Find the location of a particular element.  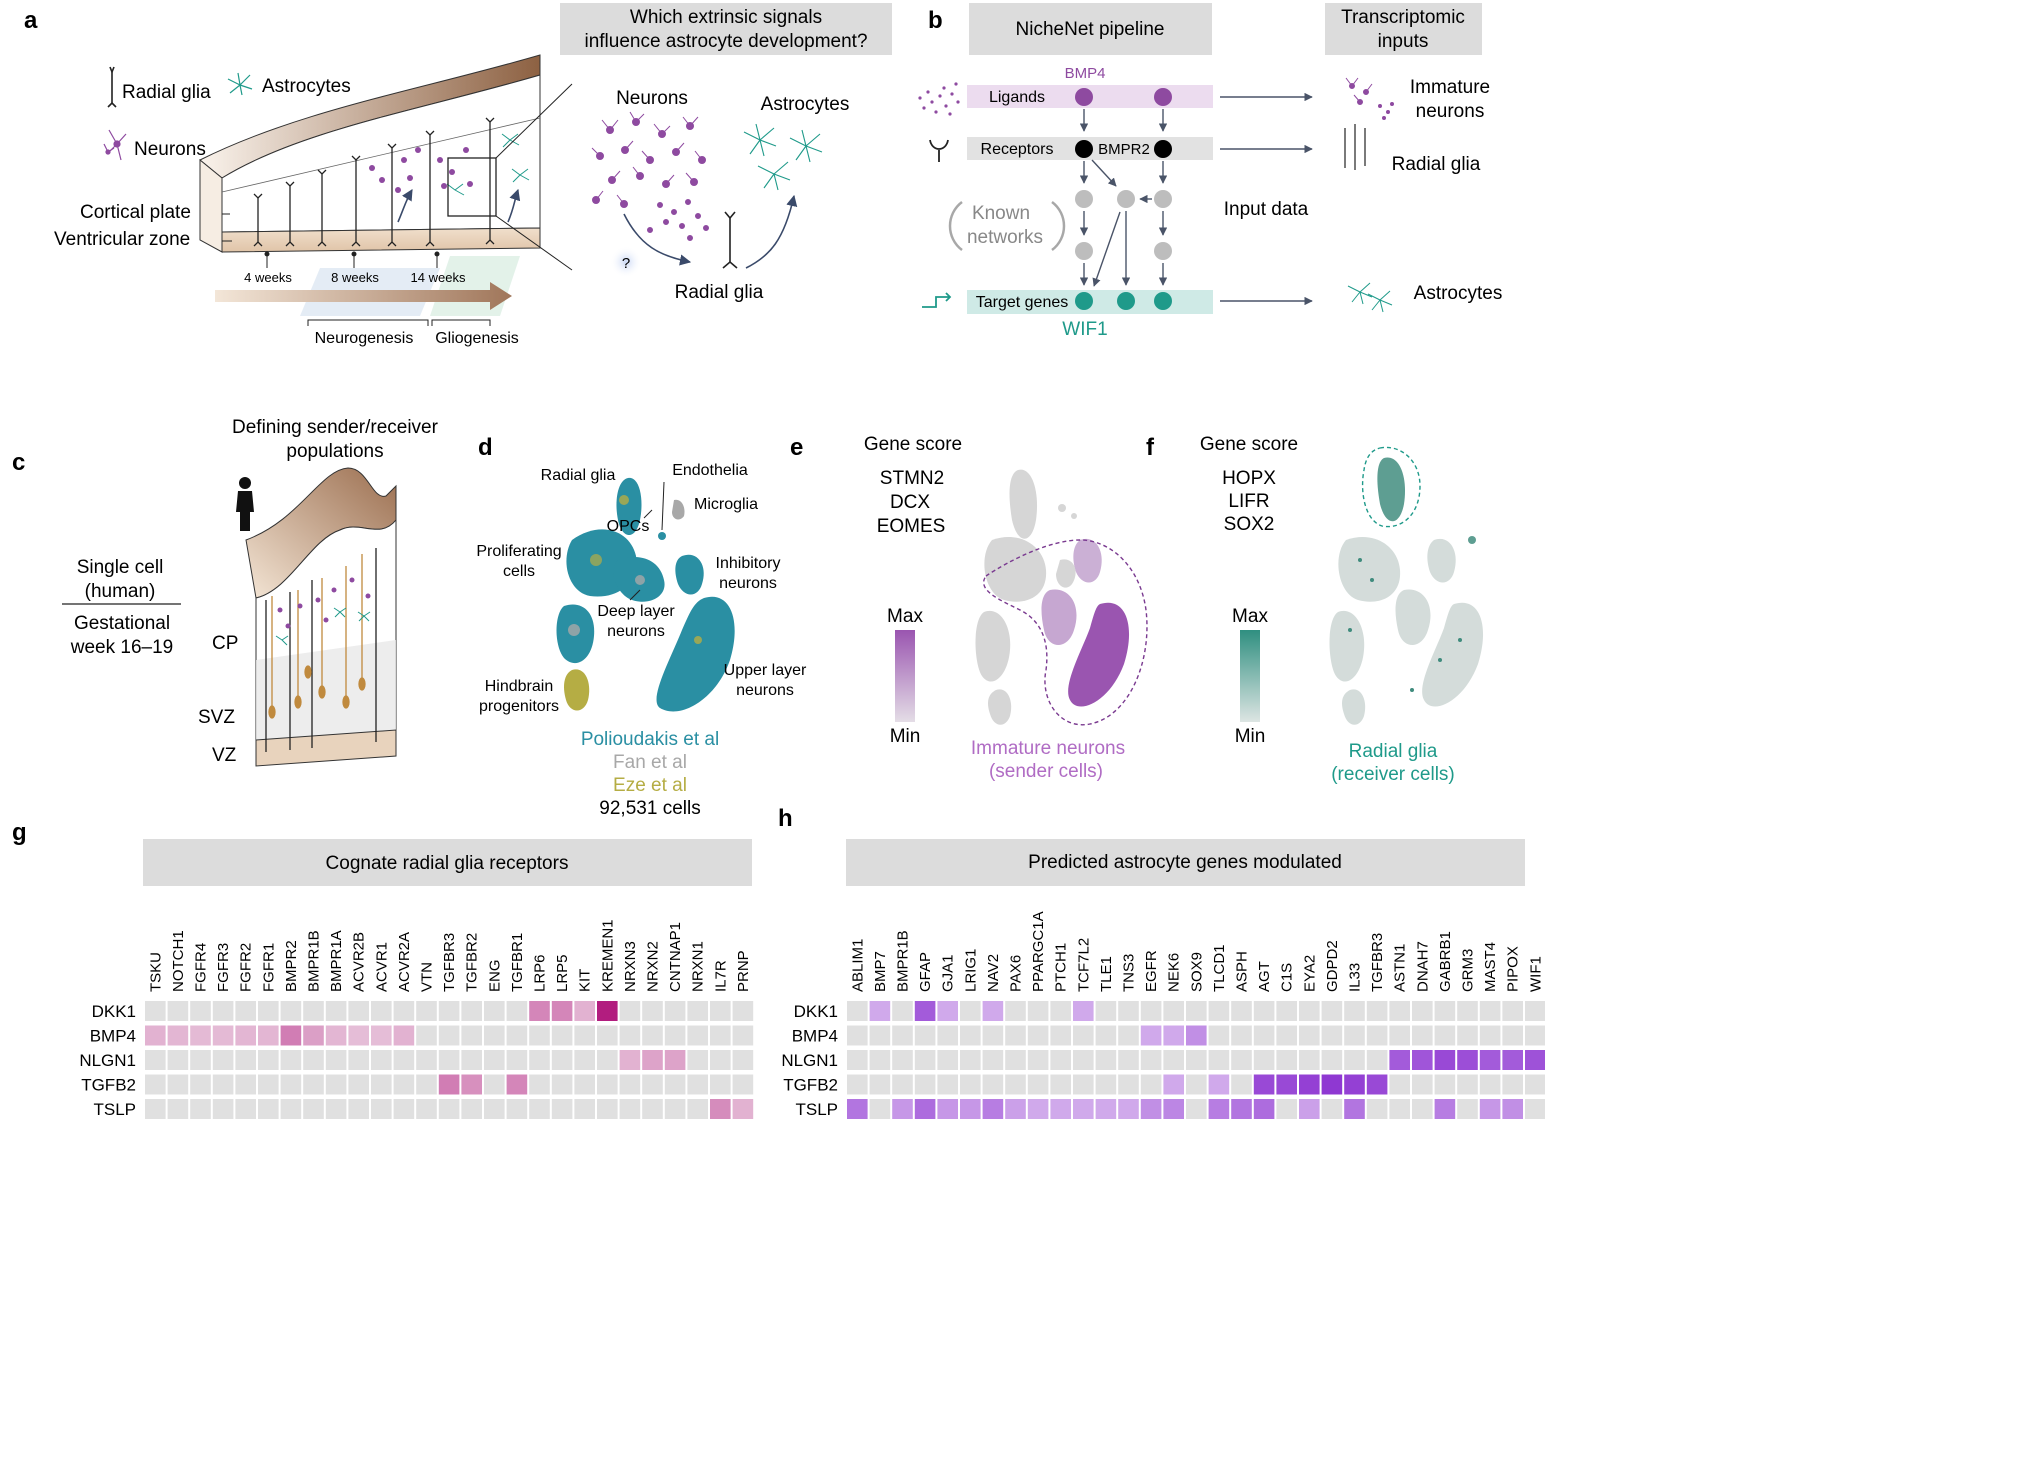

g-col-label: KREMEN1 is located at coordinates (607, 955).